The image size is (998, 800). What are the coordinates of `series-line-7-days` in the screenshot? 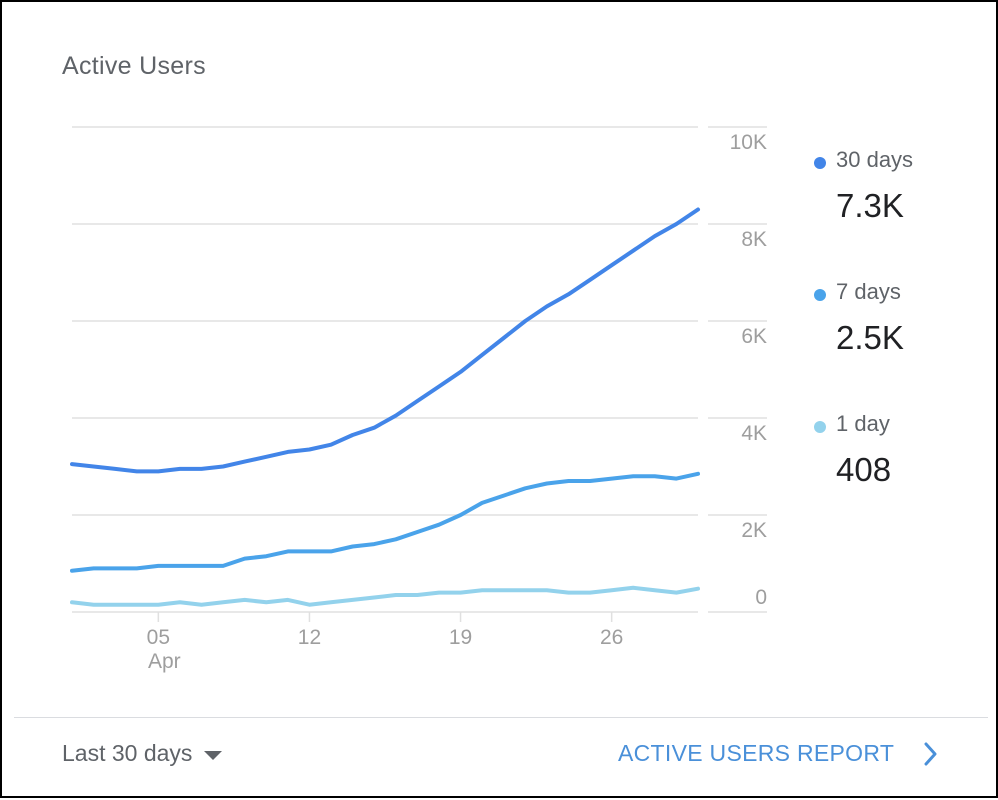 It's located at (385, 522).